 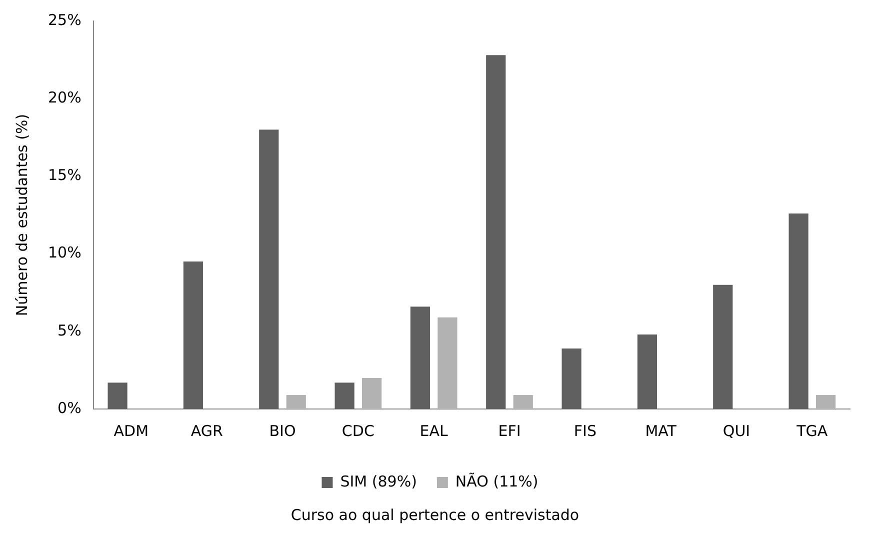 I want to click on legend-label: SIM (89%), so click(x=378, y=481).